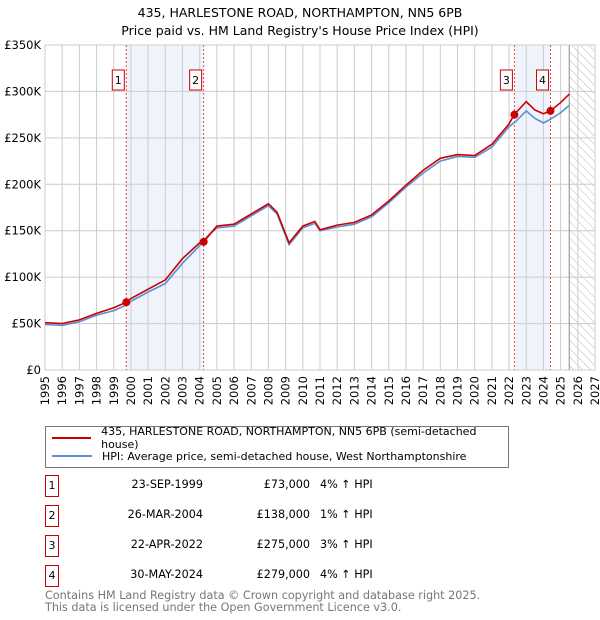  What do you see at coordinates (578, 390) in the screenshot?
I see `x-tick-label: 2026` at bounding box center [578, 390].